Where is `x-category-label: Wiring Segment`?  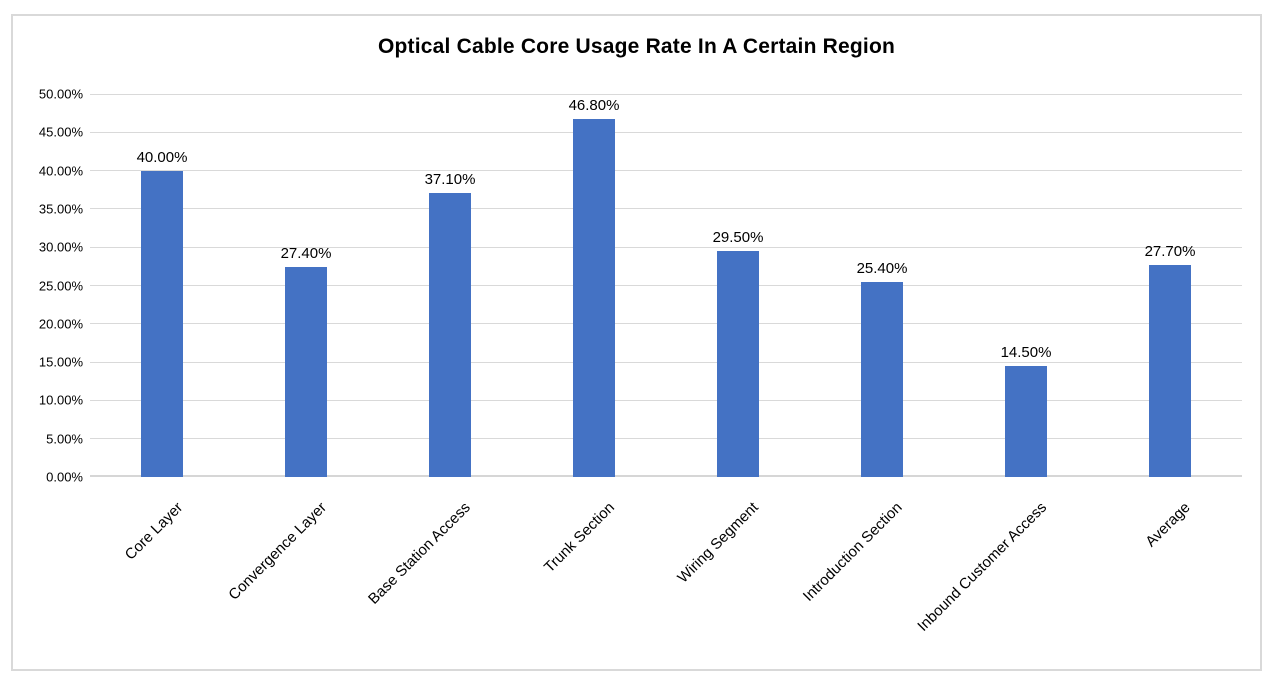
x-category-label: Wiring Segment is located at coordinates (718, 543).